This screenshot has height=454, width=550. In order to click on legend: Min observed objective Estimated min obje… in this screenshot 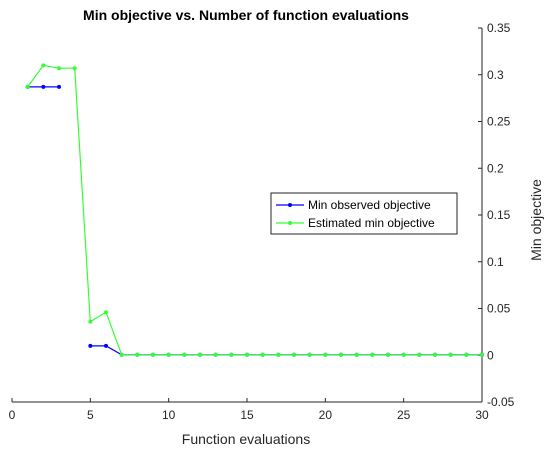, I will do `click(364, 213)`.